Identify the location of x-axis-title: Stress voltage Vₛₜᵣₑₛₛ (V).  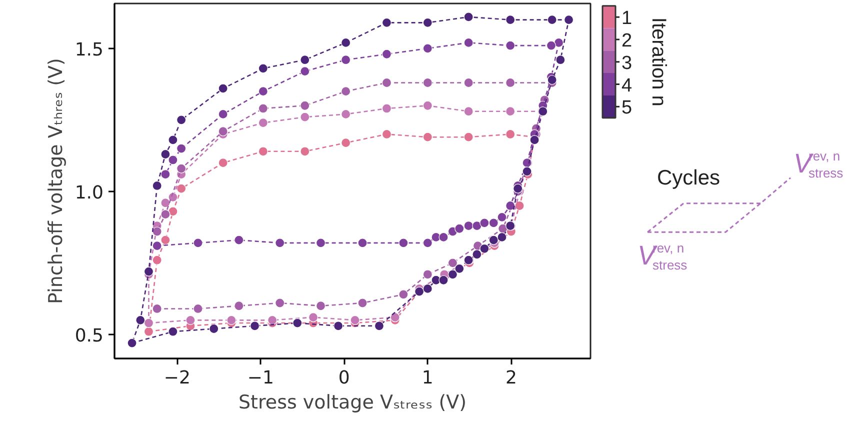
(352, 403).